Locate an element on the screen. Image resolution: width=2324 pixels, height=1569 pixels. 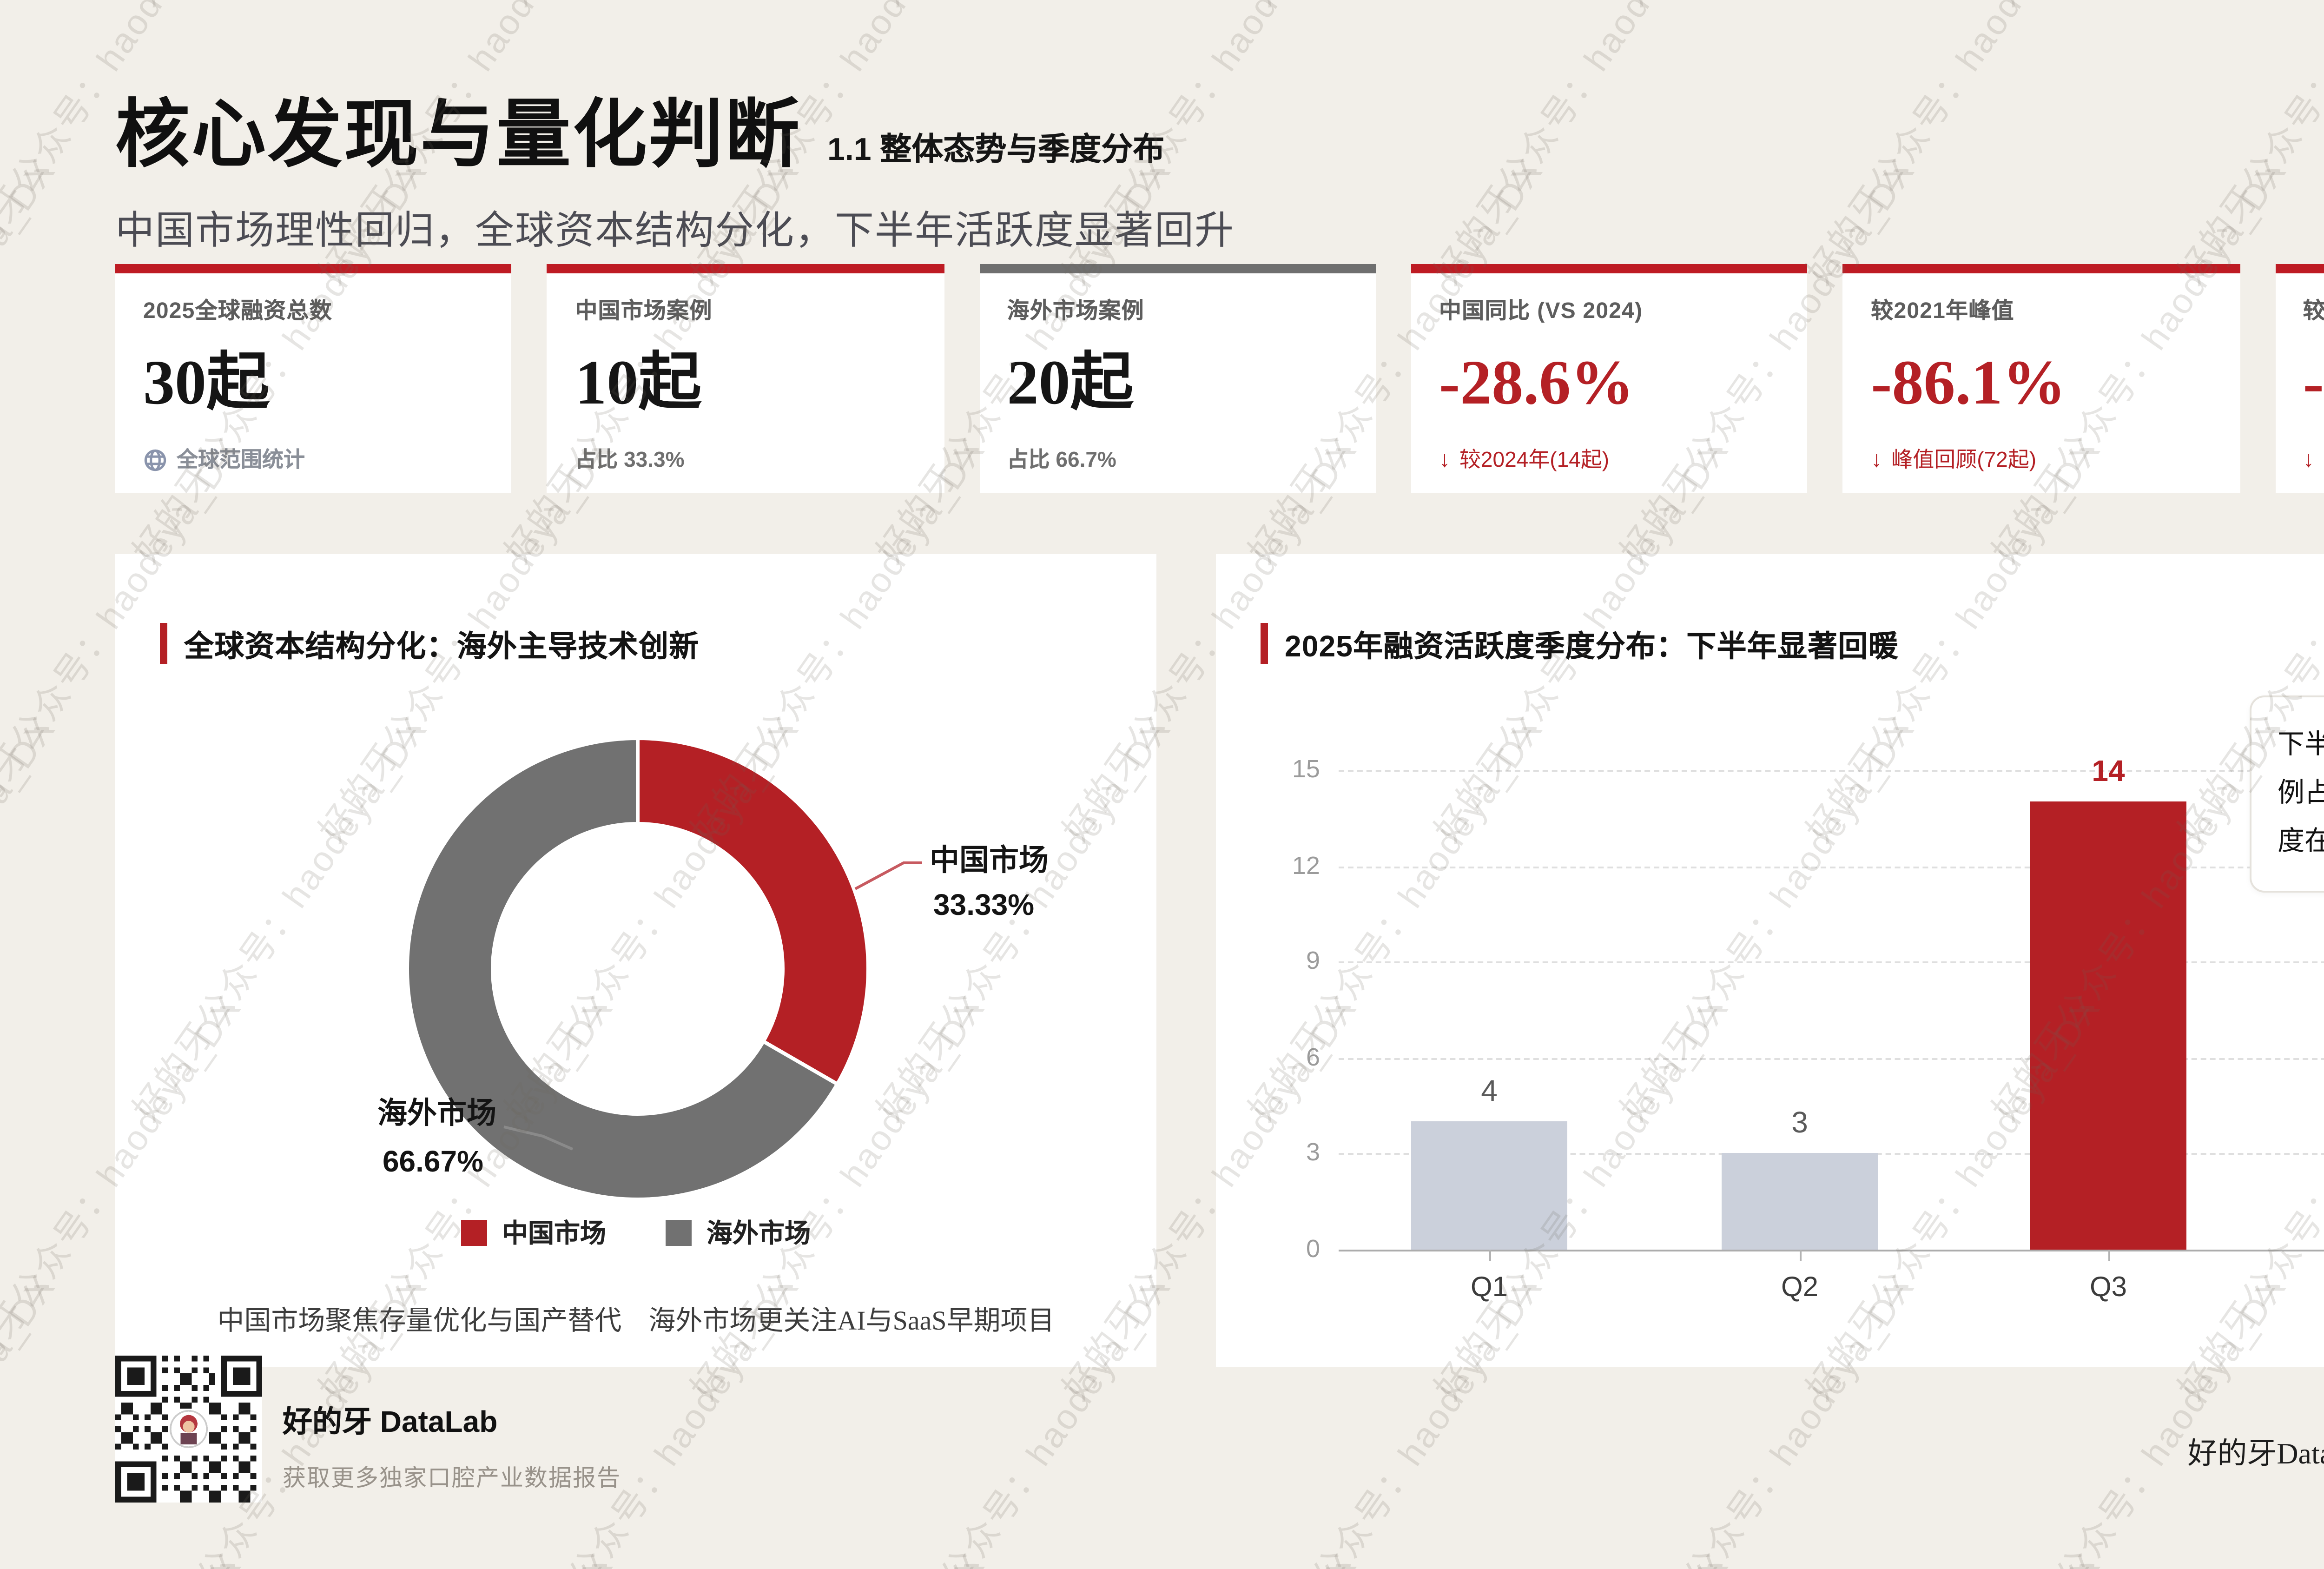
card-footer-text: 全球范围统计 is located at coordinates (241, 461).